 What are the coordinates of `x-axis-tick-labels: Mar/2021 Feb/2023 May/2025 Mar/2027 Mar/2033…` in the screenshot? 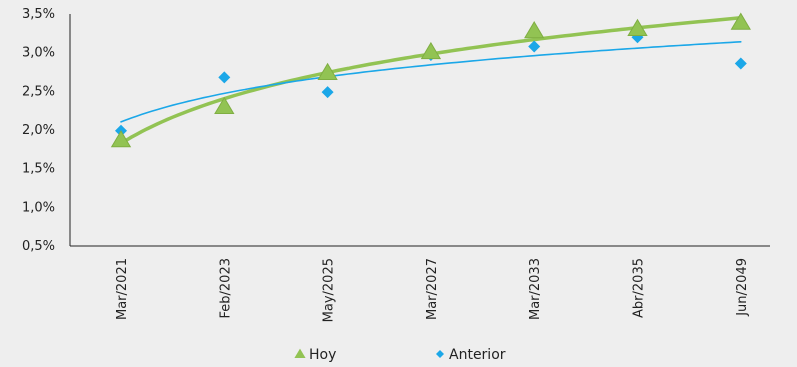 It's located at (432, 290).